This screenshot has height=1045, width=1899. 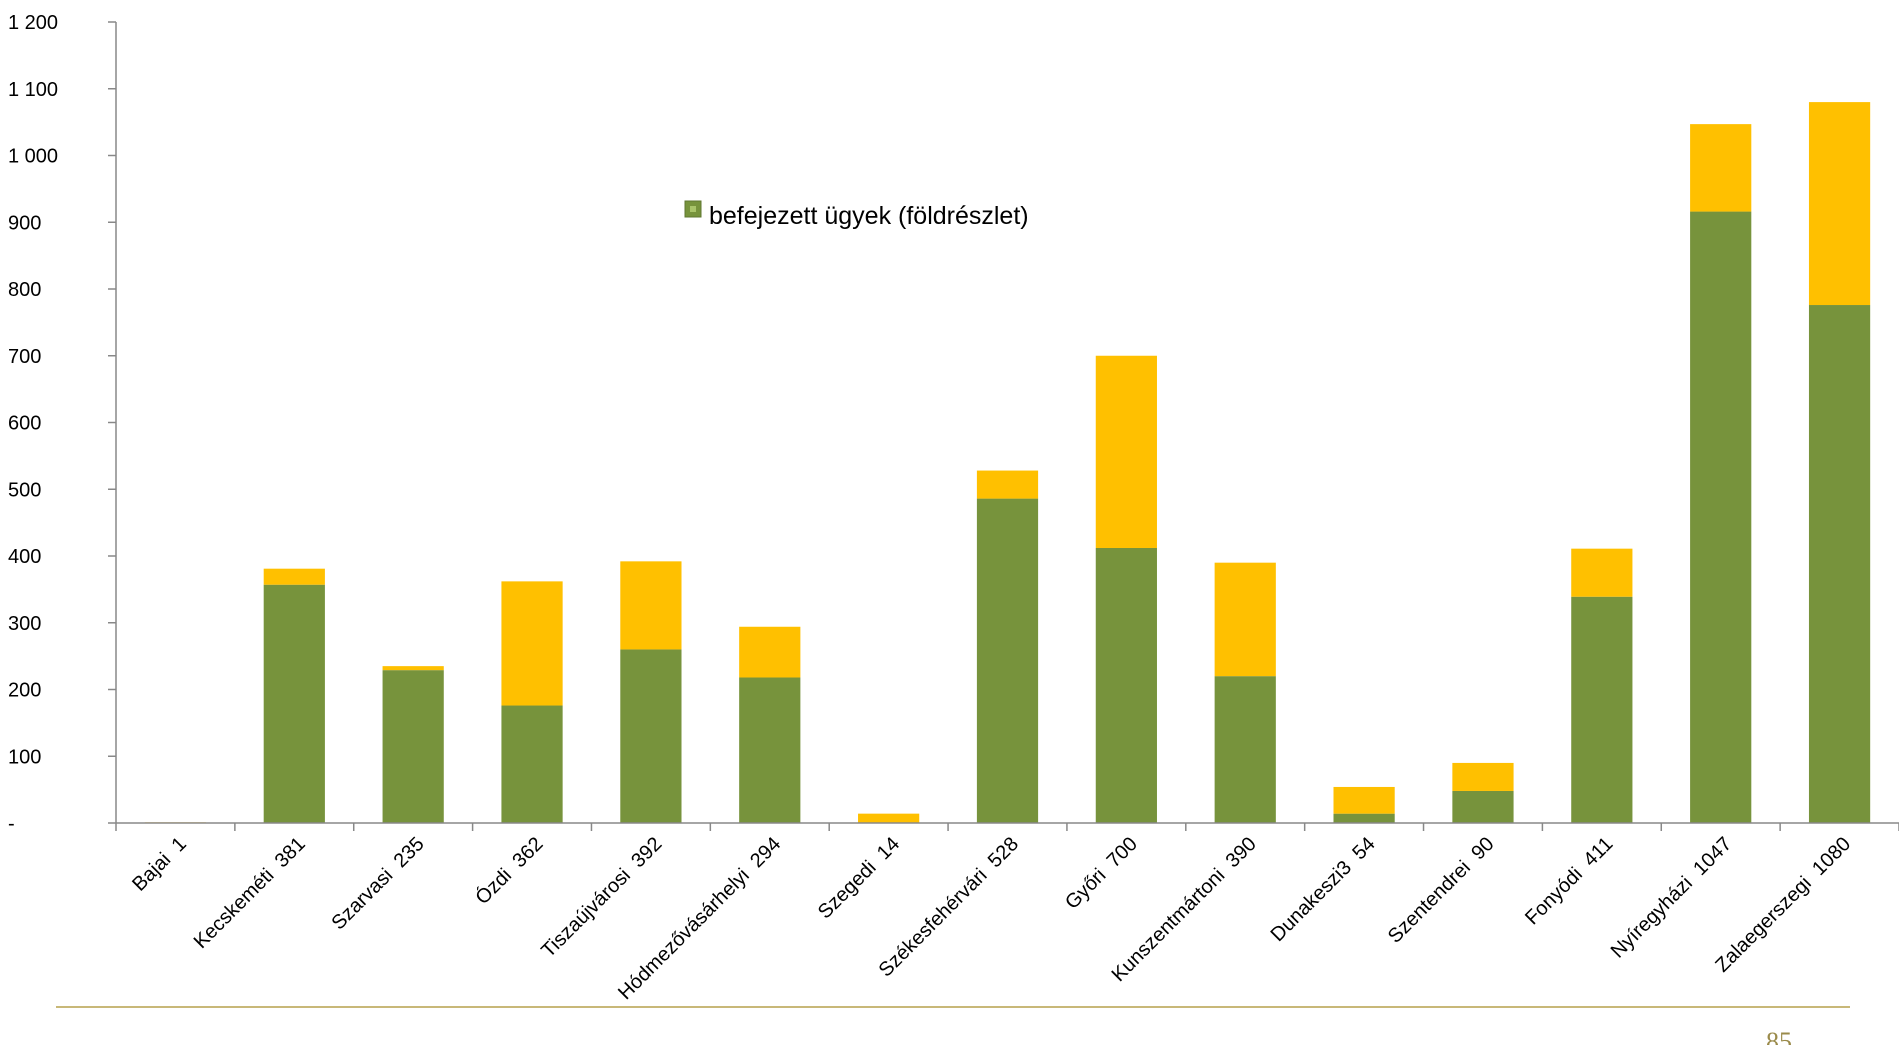 I want to click on x-category-label: Kecskeméti 381, so click(x=250, y=893).